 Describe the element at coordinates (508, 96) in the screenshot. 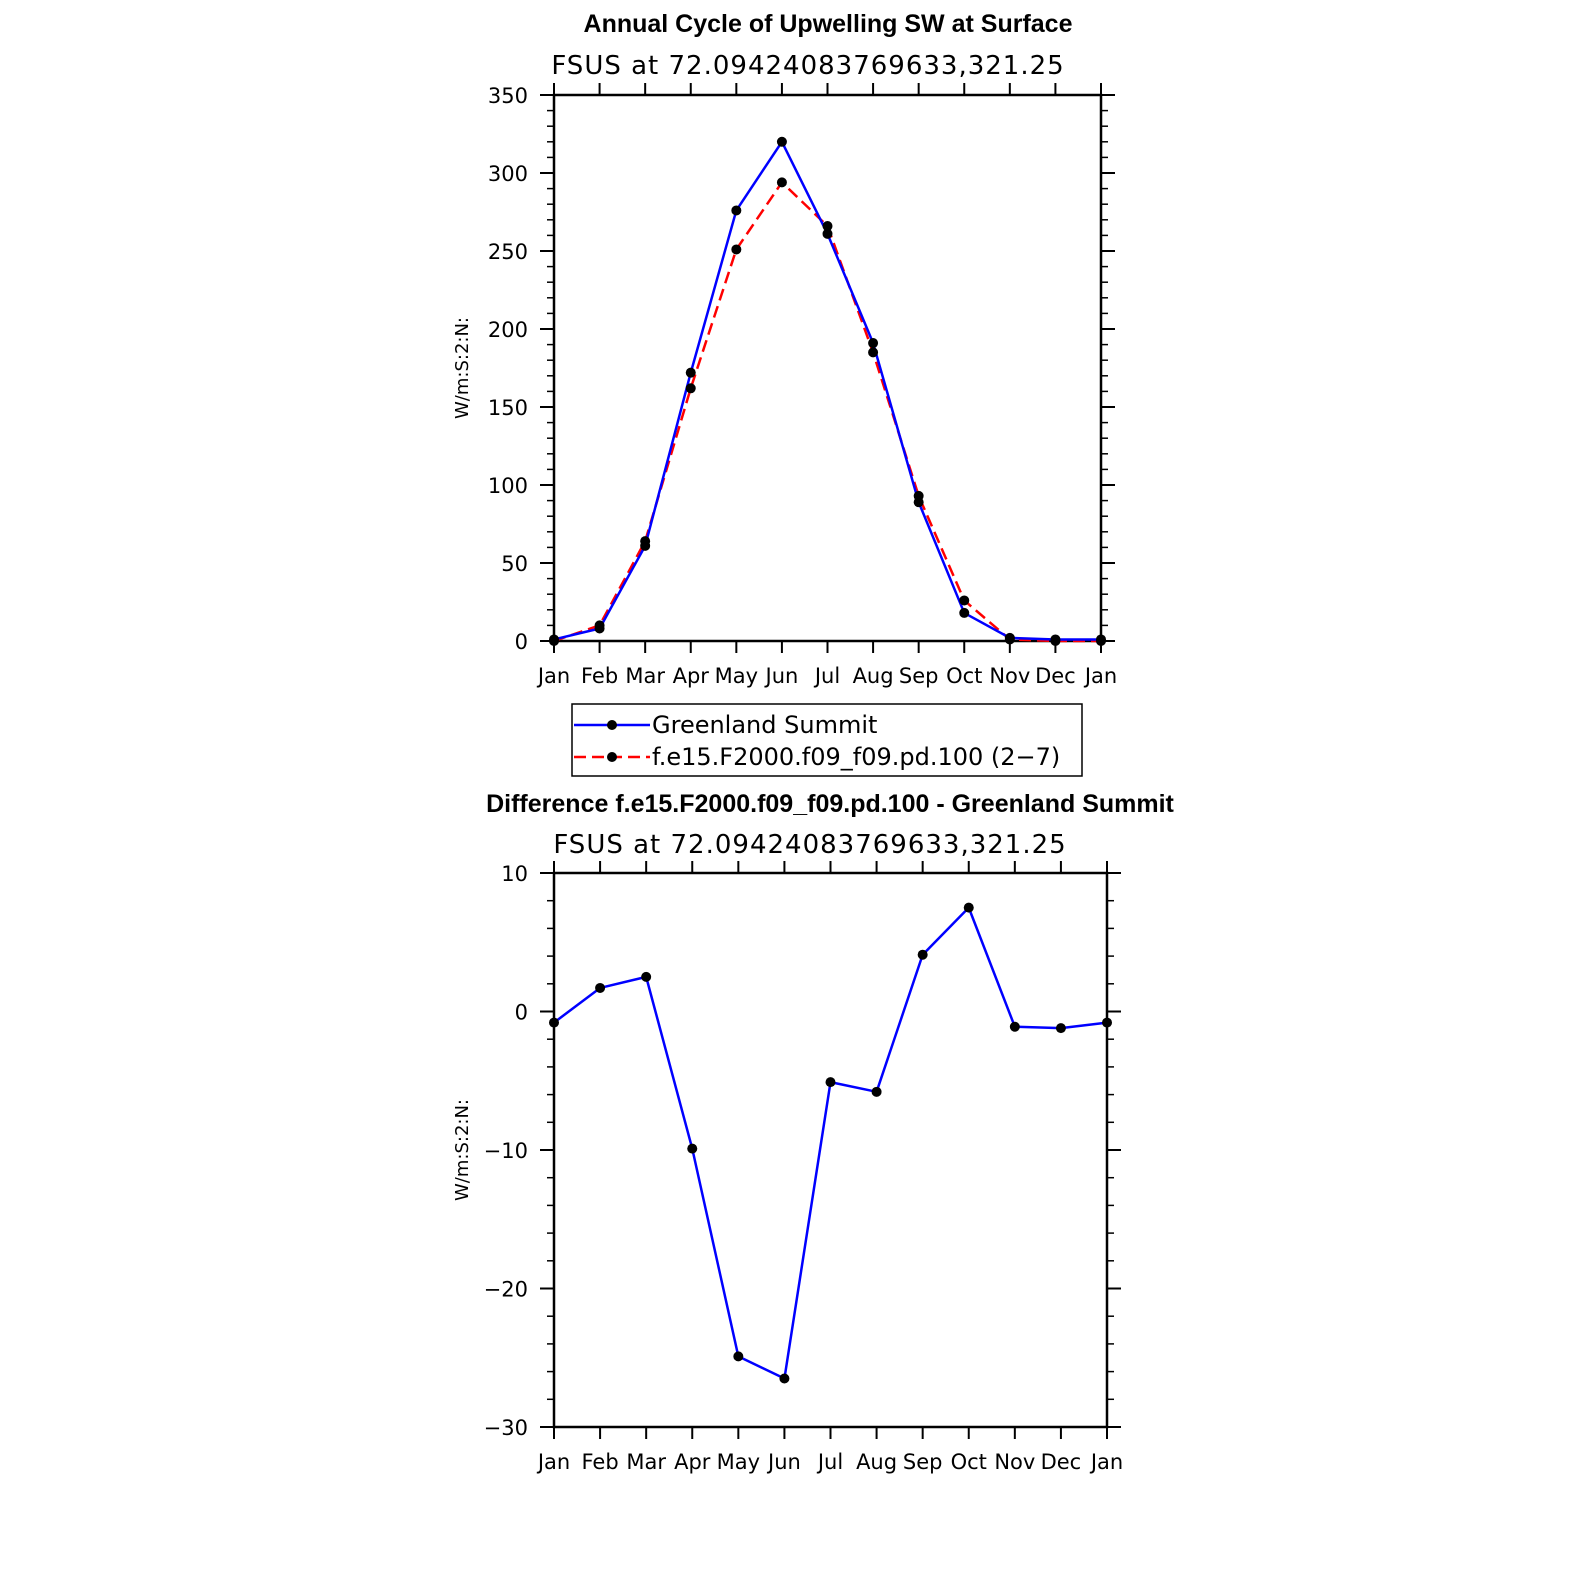

I see `panel-1-y-tick-label: 350` at that location.